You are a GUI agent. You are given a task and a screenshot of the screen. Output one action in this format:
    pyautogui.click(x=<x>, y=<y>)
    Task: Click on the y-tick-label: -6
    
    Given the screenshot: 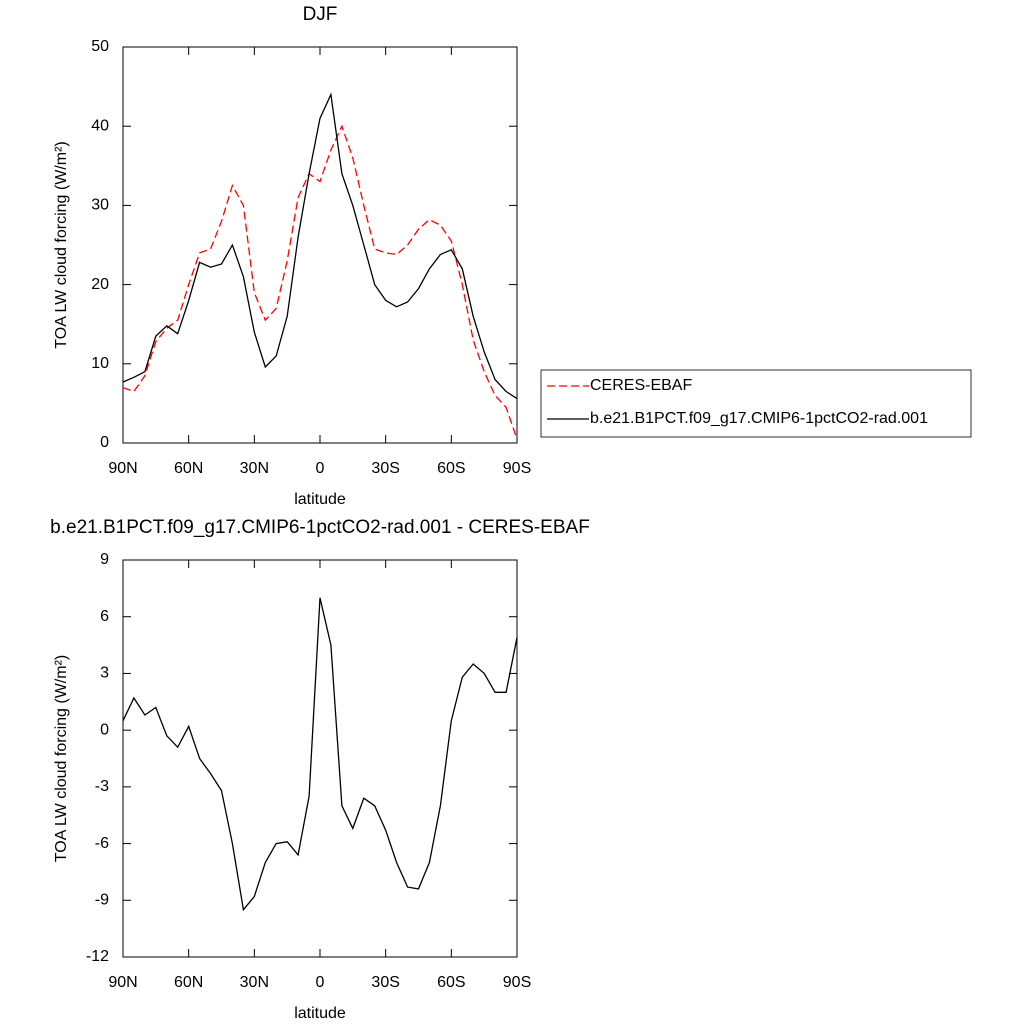 What is the action you would take?
    pyautogui.click(x=102, y=843)
    